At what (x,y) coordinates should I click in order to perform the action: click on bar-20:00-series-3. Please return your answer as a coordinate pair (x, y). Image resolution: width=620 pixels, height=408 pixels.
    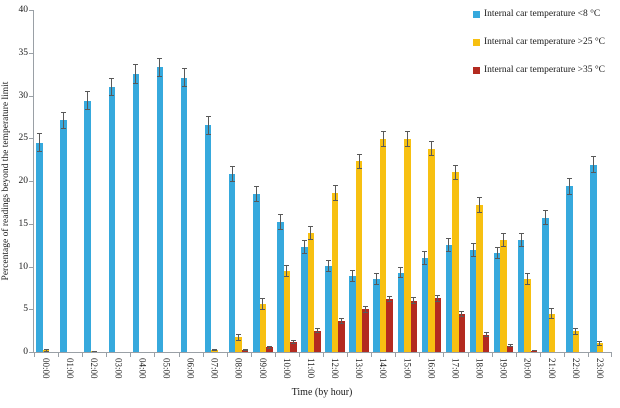
    Looking at the image, I should click on (534, 351).